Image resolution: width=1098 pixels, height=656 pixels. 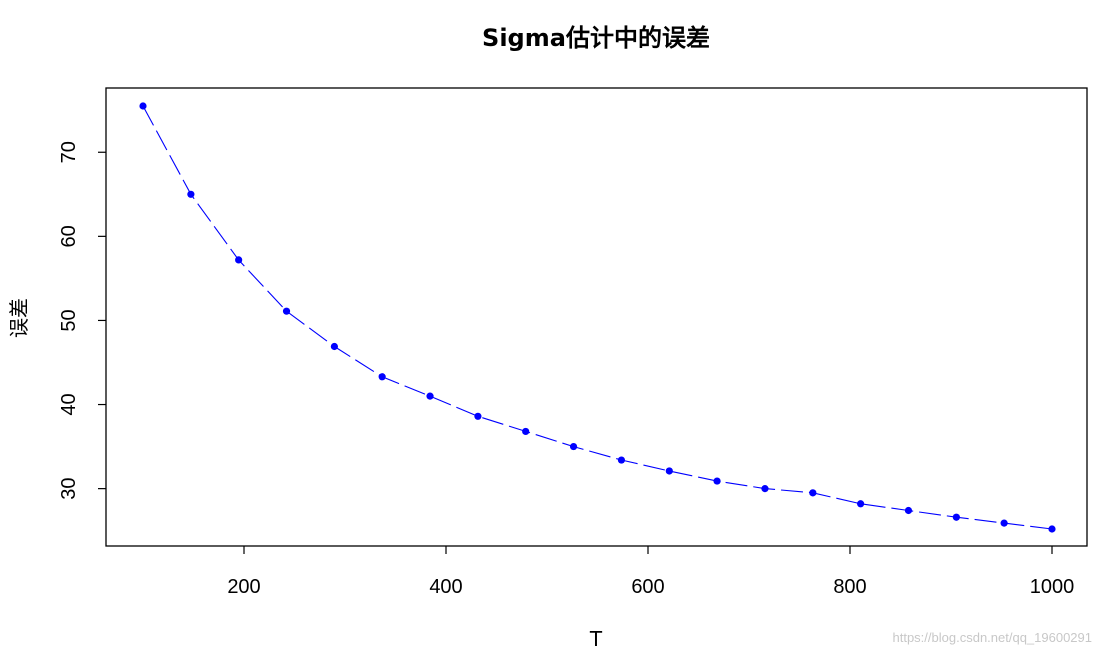 I want to click on x-tick-label: 200, so click(x=243, y=587).